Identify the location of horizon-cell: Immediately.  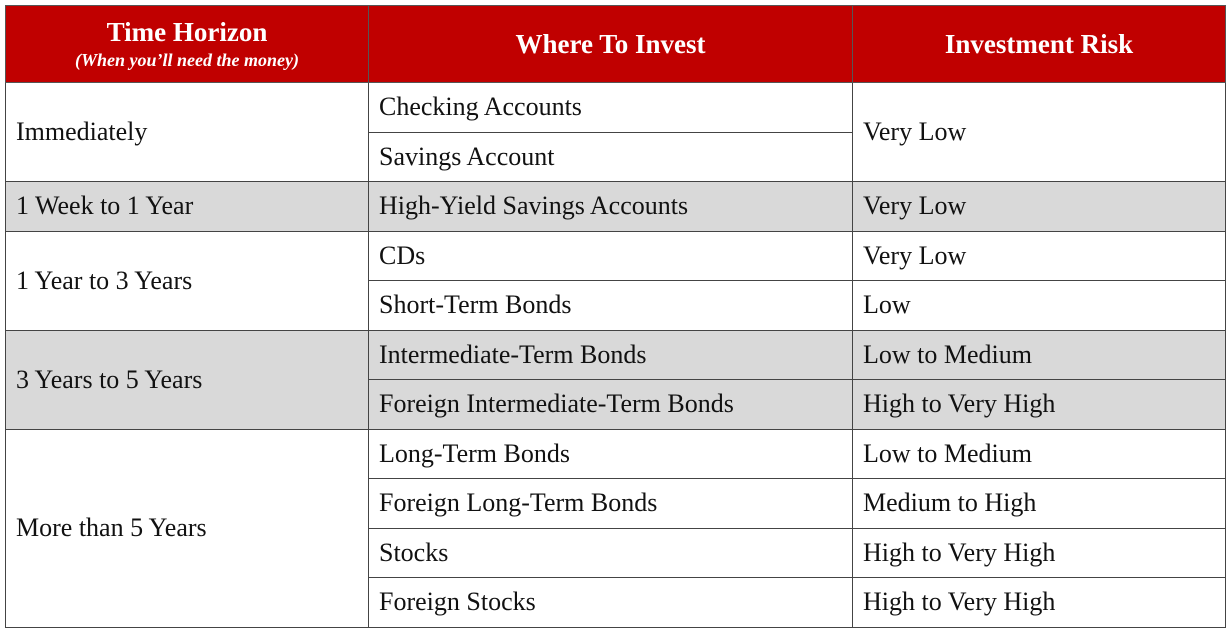
(187, 132).